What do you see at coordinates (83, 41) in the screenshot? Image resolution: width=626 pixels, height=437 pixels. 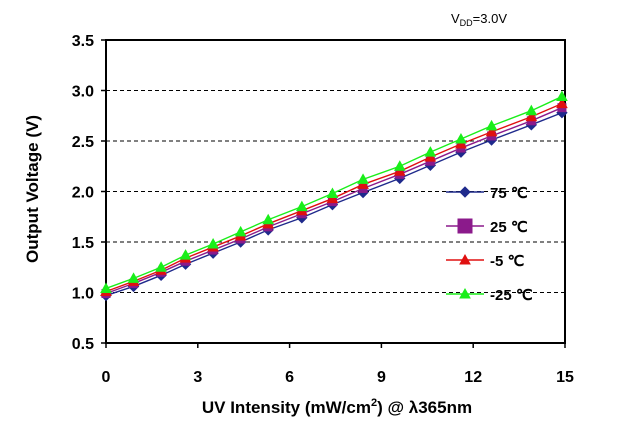 I see `y-tick-label: 3.5` at bounding box center [83, 41].